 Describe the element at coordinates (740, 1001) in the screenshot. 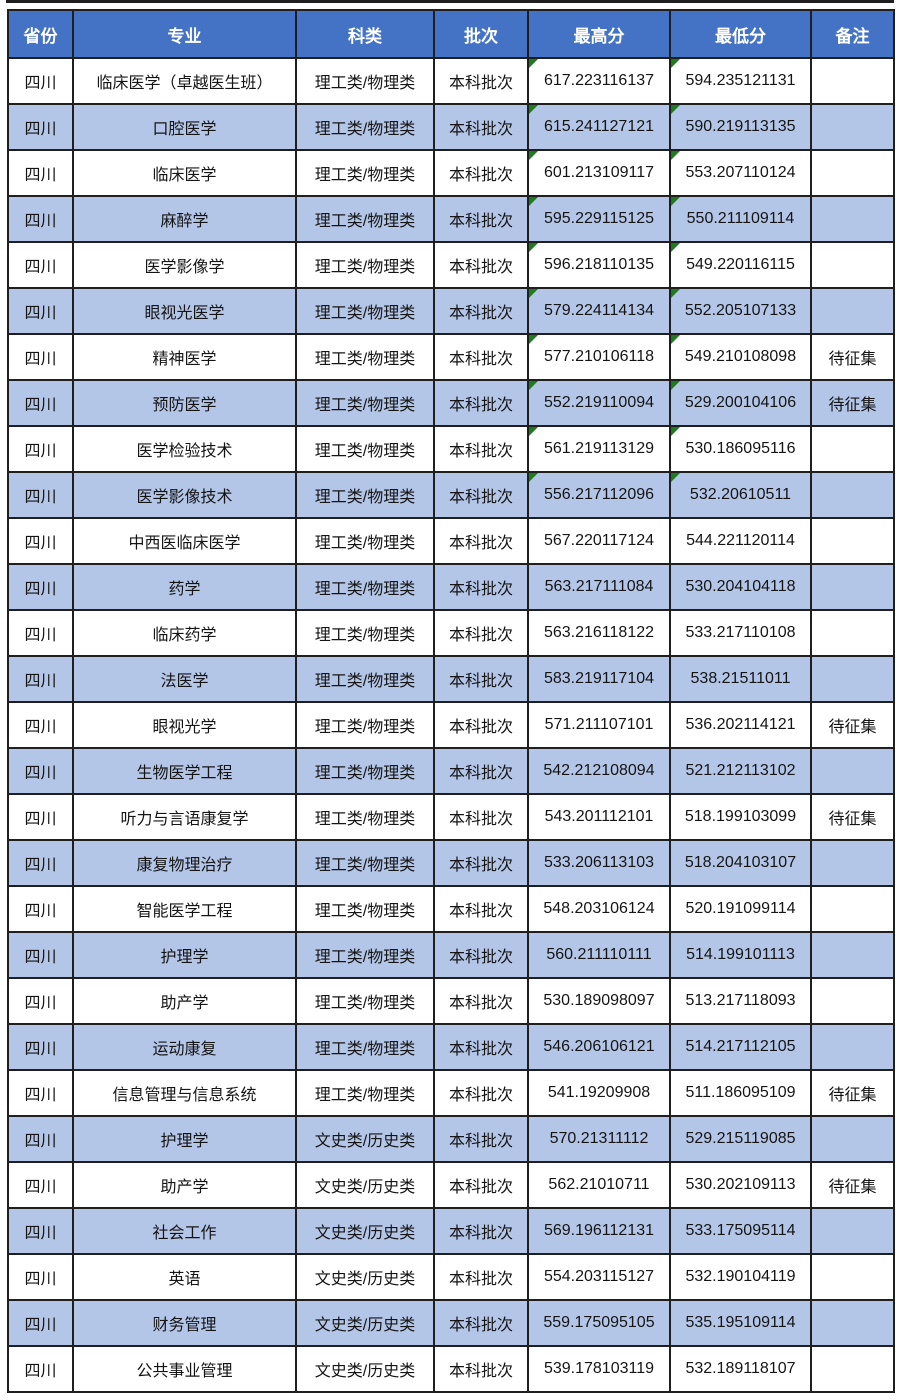

I see `cell-min: 513.217118093` at that location.